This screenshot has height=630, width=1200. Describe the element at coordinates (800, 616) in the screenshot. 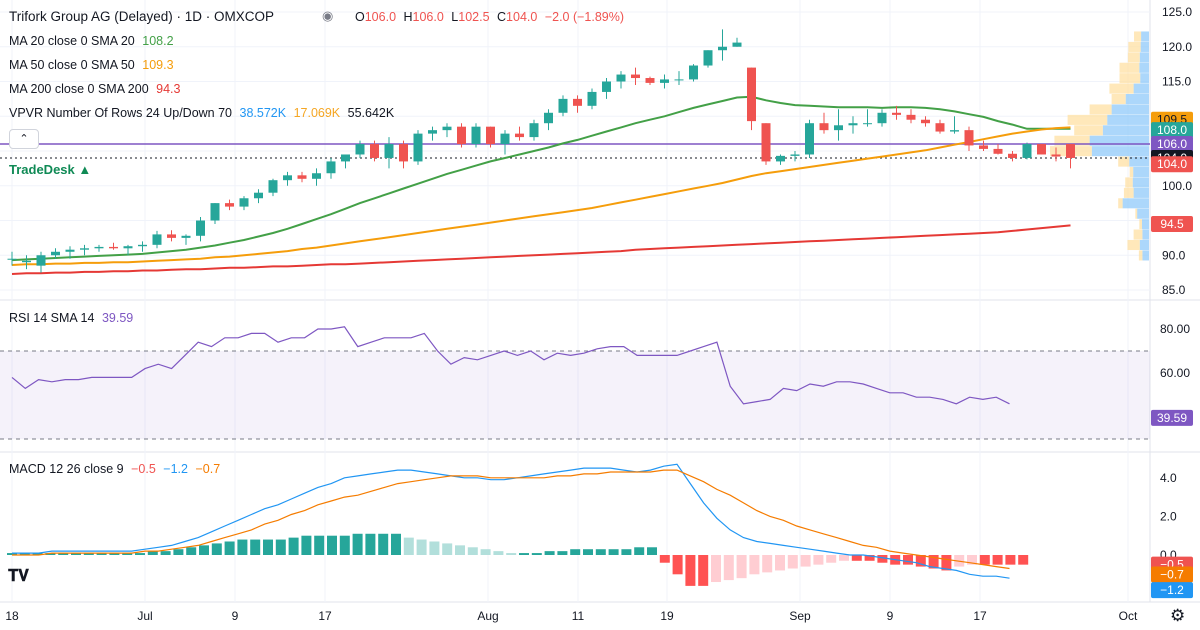

I see `x-tick-label: Sep` at that location.